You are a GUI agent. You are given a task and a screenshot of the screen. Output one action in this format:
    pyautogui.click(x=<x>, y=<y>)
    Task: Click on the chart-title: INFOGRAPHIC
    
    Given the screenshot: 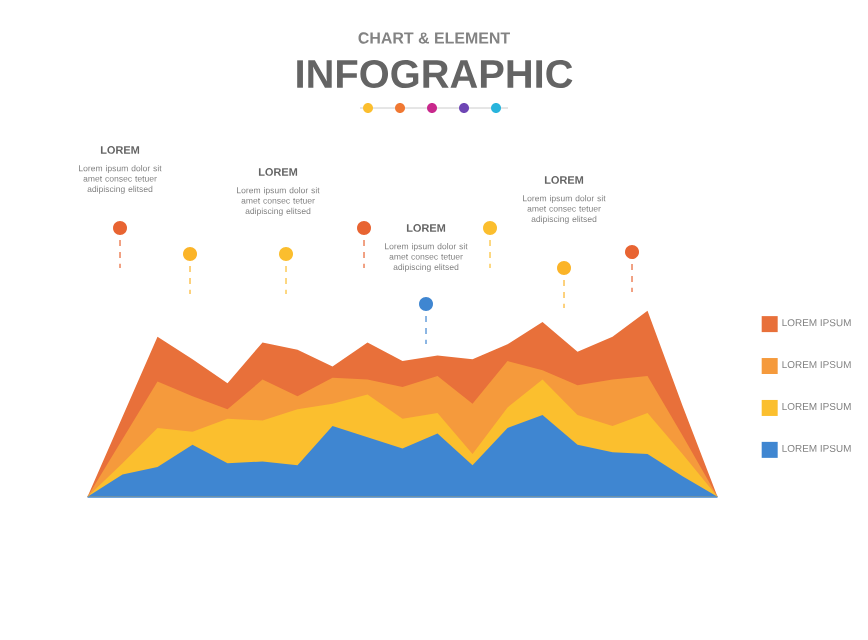 What is the action you would take?
    pyautogui.click(x=435, y=74)
    